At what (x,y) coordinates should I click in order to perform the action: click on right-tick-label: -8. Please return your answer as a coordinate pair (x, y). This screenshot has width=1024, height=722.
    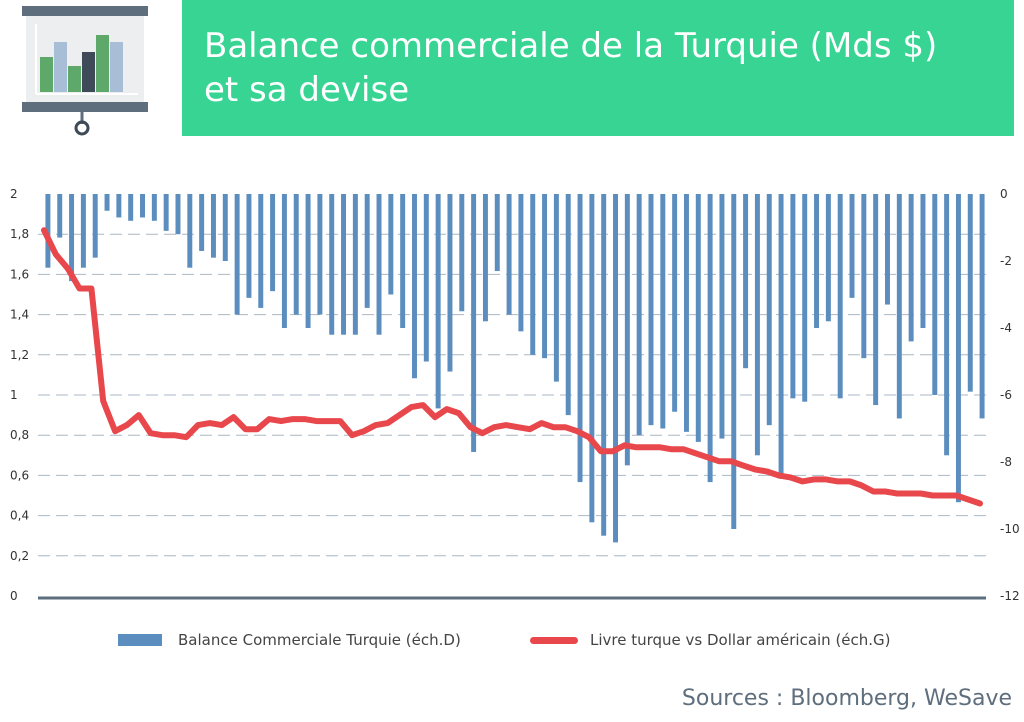
    Looking at the image, I should click on (1006, 462).